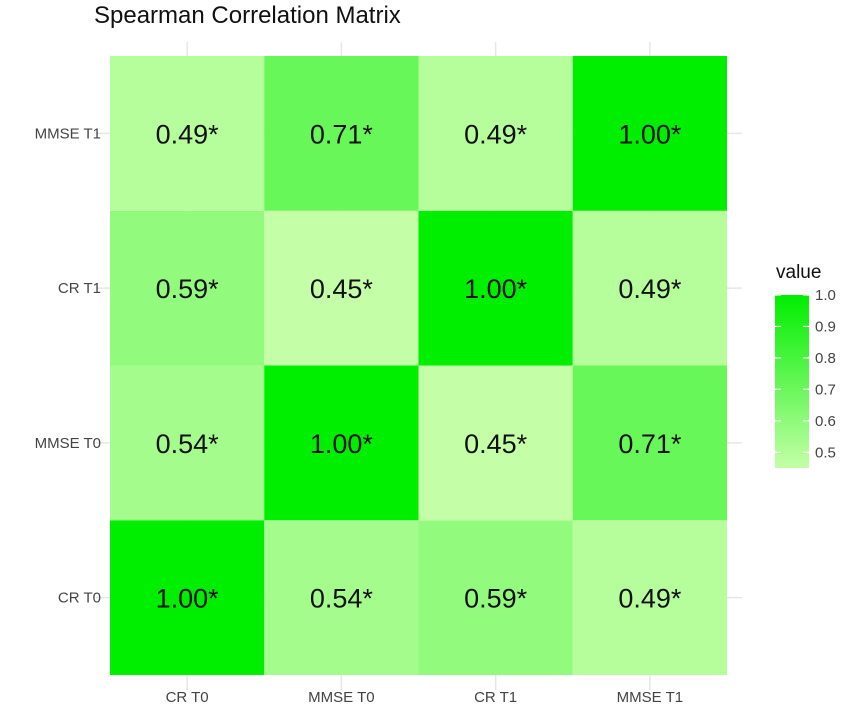 Image resolution: width=851 pixels, height=717 pixels. What do you see at coordinates (79, 598) in the screenshot?
I see `y-tick-label: CR T0` at bounding box center [79, 598].